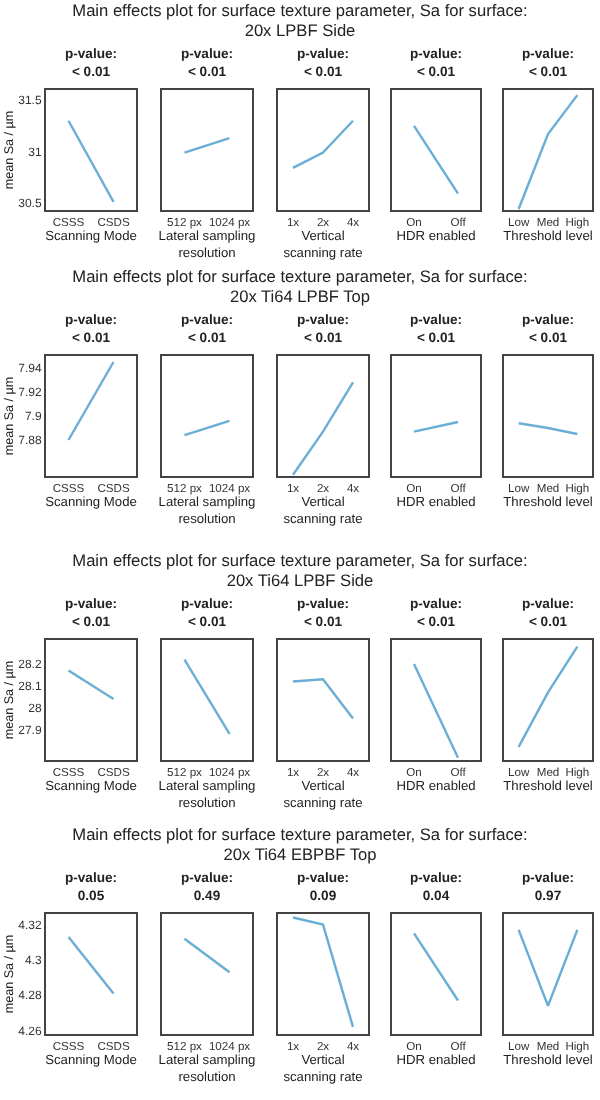 This screenshot has width=600, height=1100. What do you see at coordinates (300, 20) in the screenshot?
I see `text: Main effects plot for surface texture parameter, Sa for surface: 20x LPBF Side` at bounding box center [300, 20].